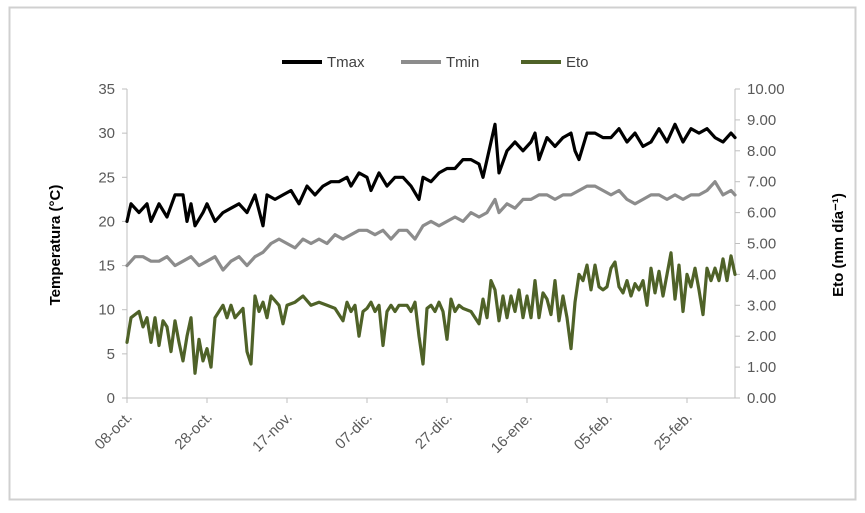 The height and width of the screenshot is (513, 865). What do you see at coordinates (761, 336) in the screenshot?
I see `y-right-tick-label: 2.00` at bounding box center [761, 336].